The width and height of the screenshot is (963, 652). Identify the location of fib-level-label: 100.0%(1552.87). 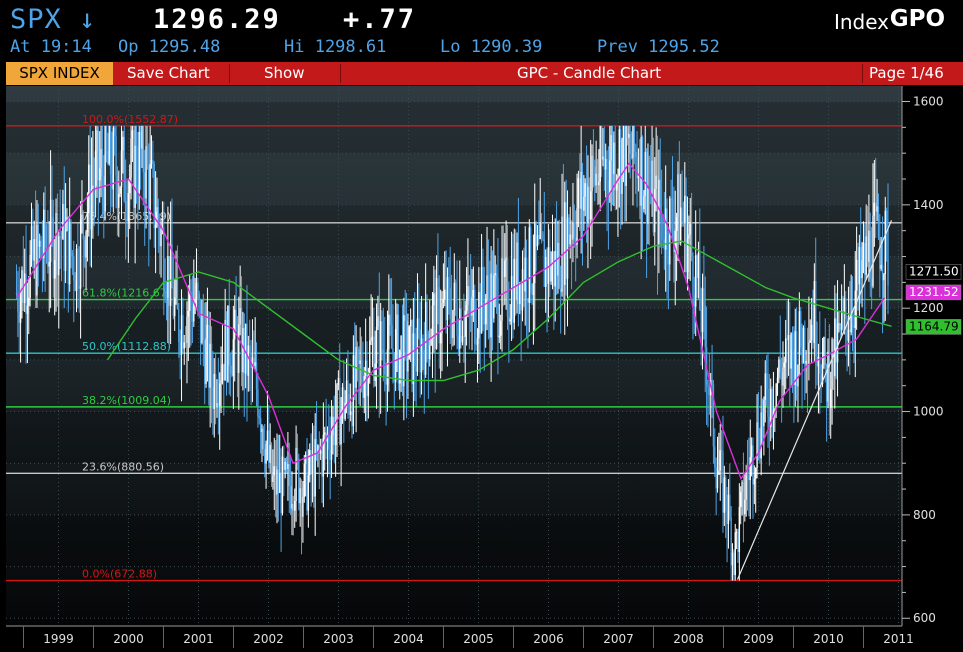
(130, 119).